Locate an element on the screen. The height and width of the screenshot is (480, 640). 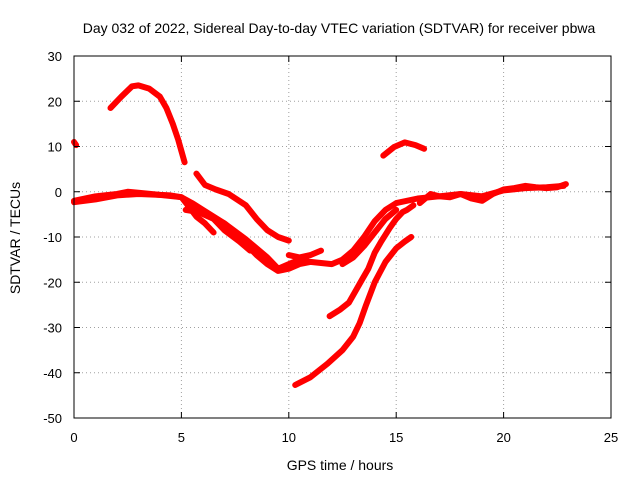
x-tick-label: 0 is located at coordinates (73, 437).